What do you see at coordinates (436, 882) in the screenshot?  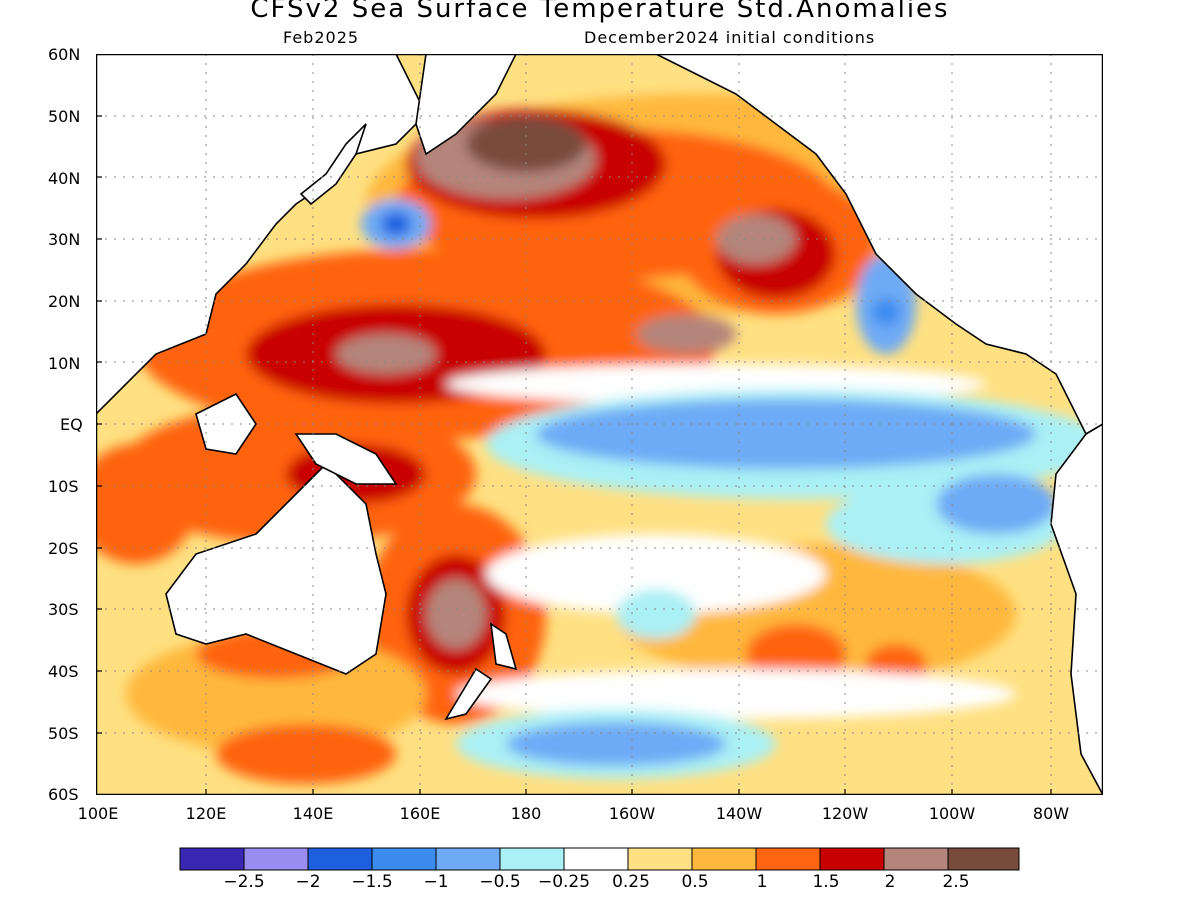 I see `colorbar-label: −1` at bounding box center [436, 882].